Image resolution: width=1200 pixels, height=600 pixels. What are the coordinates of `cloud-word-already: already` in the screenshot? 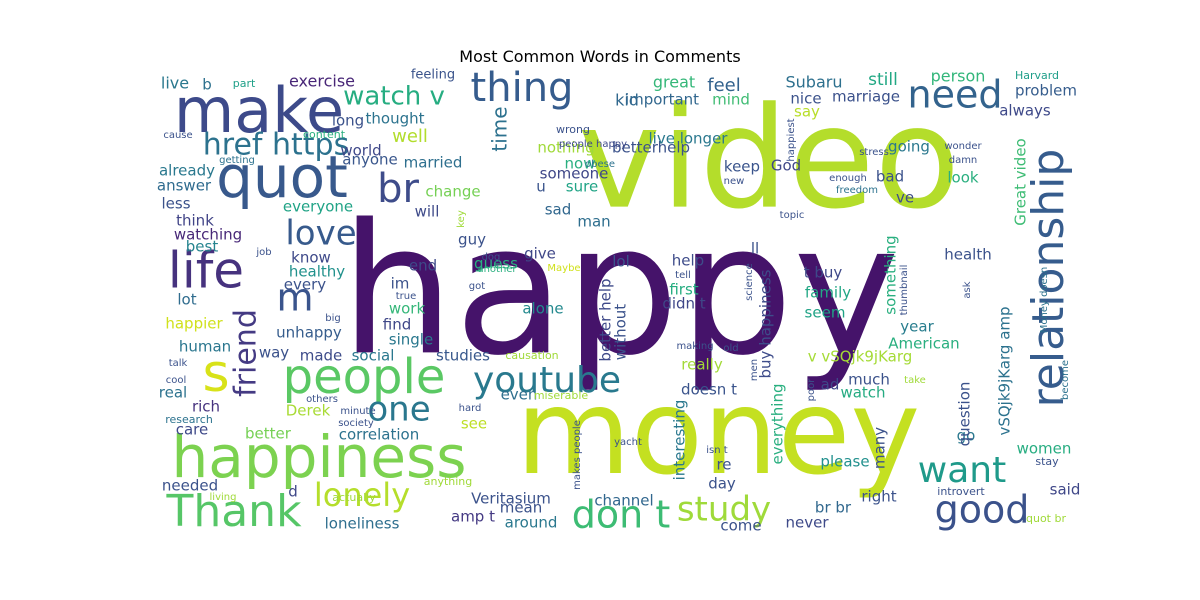 It's located at (187, 171).